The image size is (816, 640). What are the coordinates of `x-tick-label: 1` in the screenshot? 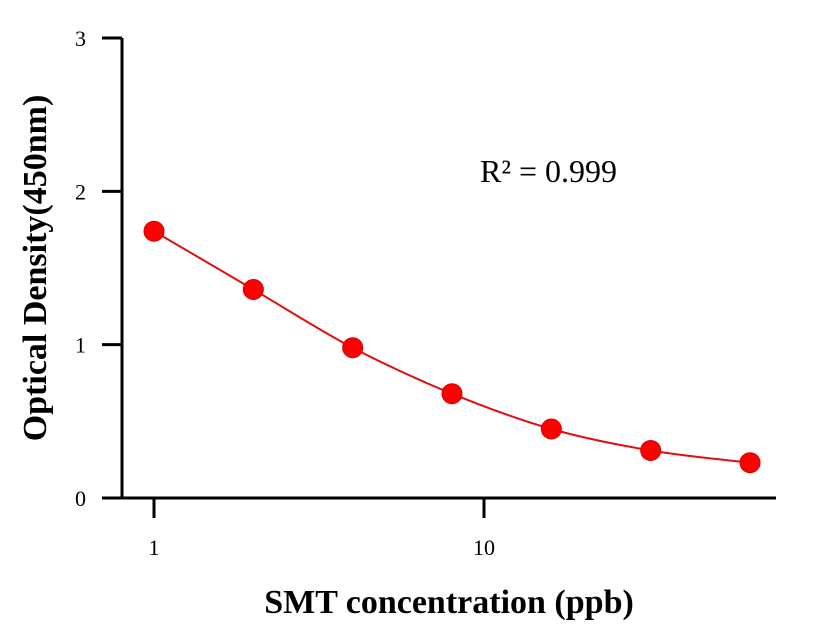 It's located at (154, 547).